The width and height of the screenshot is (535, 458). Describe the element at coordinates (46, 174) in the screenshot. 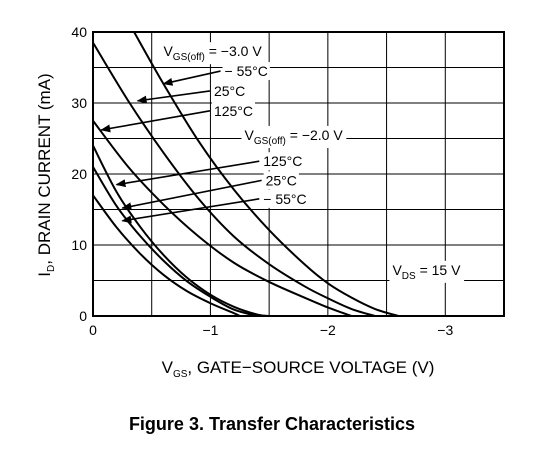

I see `y-axis-title: ID, DRAIN CURRENT (mA)` at that location.